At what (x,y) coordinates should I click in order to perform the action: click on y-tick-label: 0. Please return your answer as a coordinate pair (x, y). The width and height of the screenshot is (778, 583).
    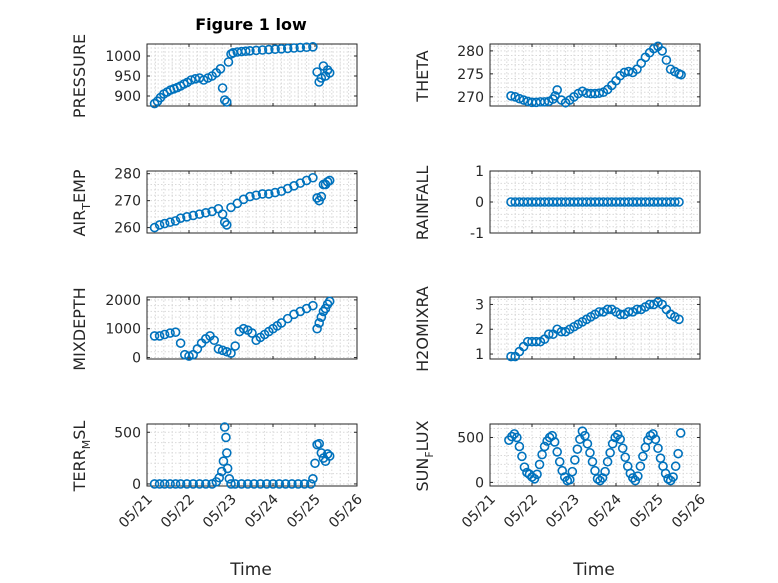
    Looking at the image, I should click on (479, 483).